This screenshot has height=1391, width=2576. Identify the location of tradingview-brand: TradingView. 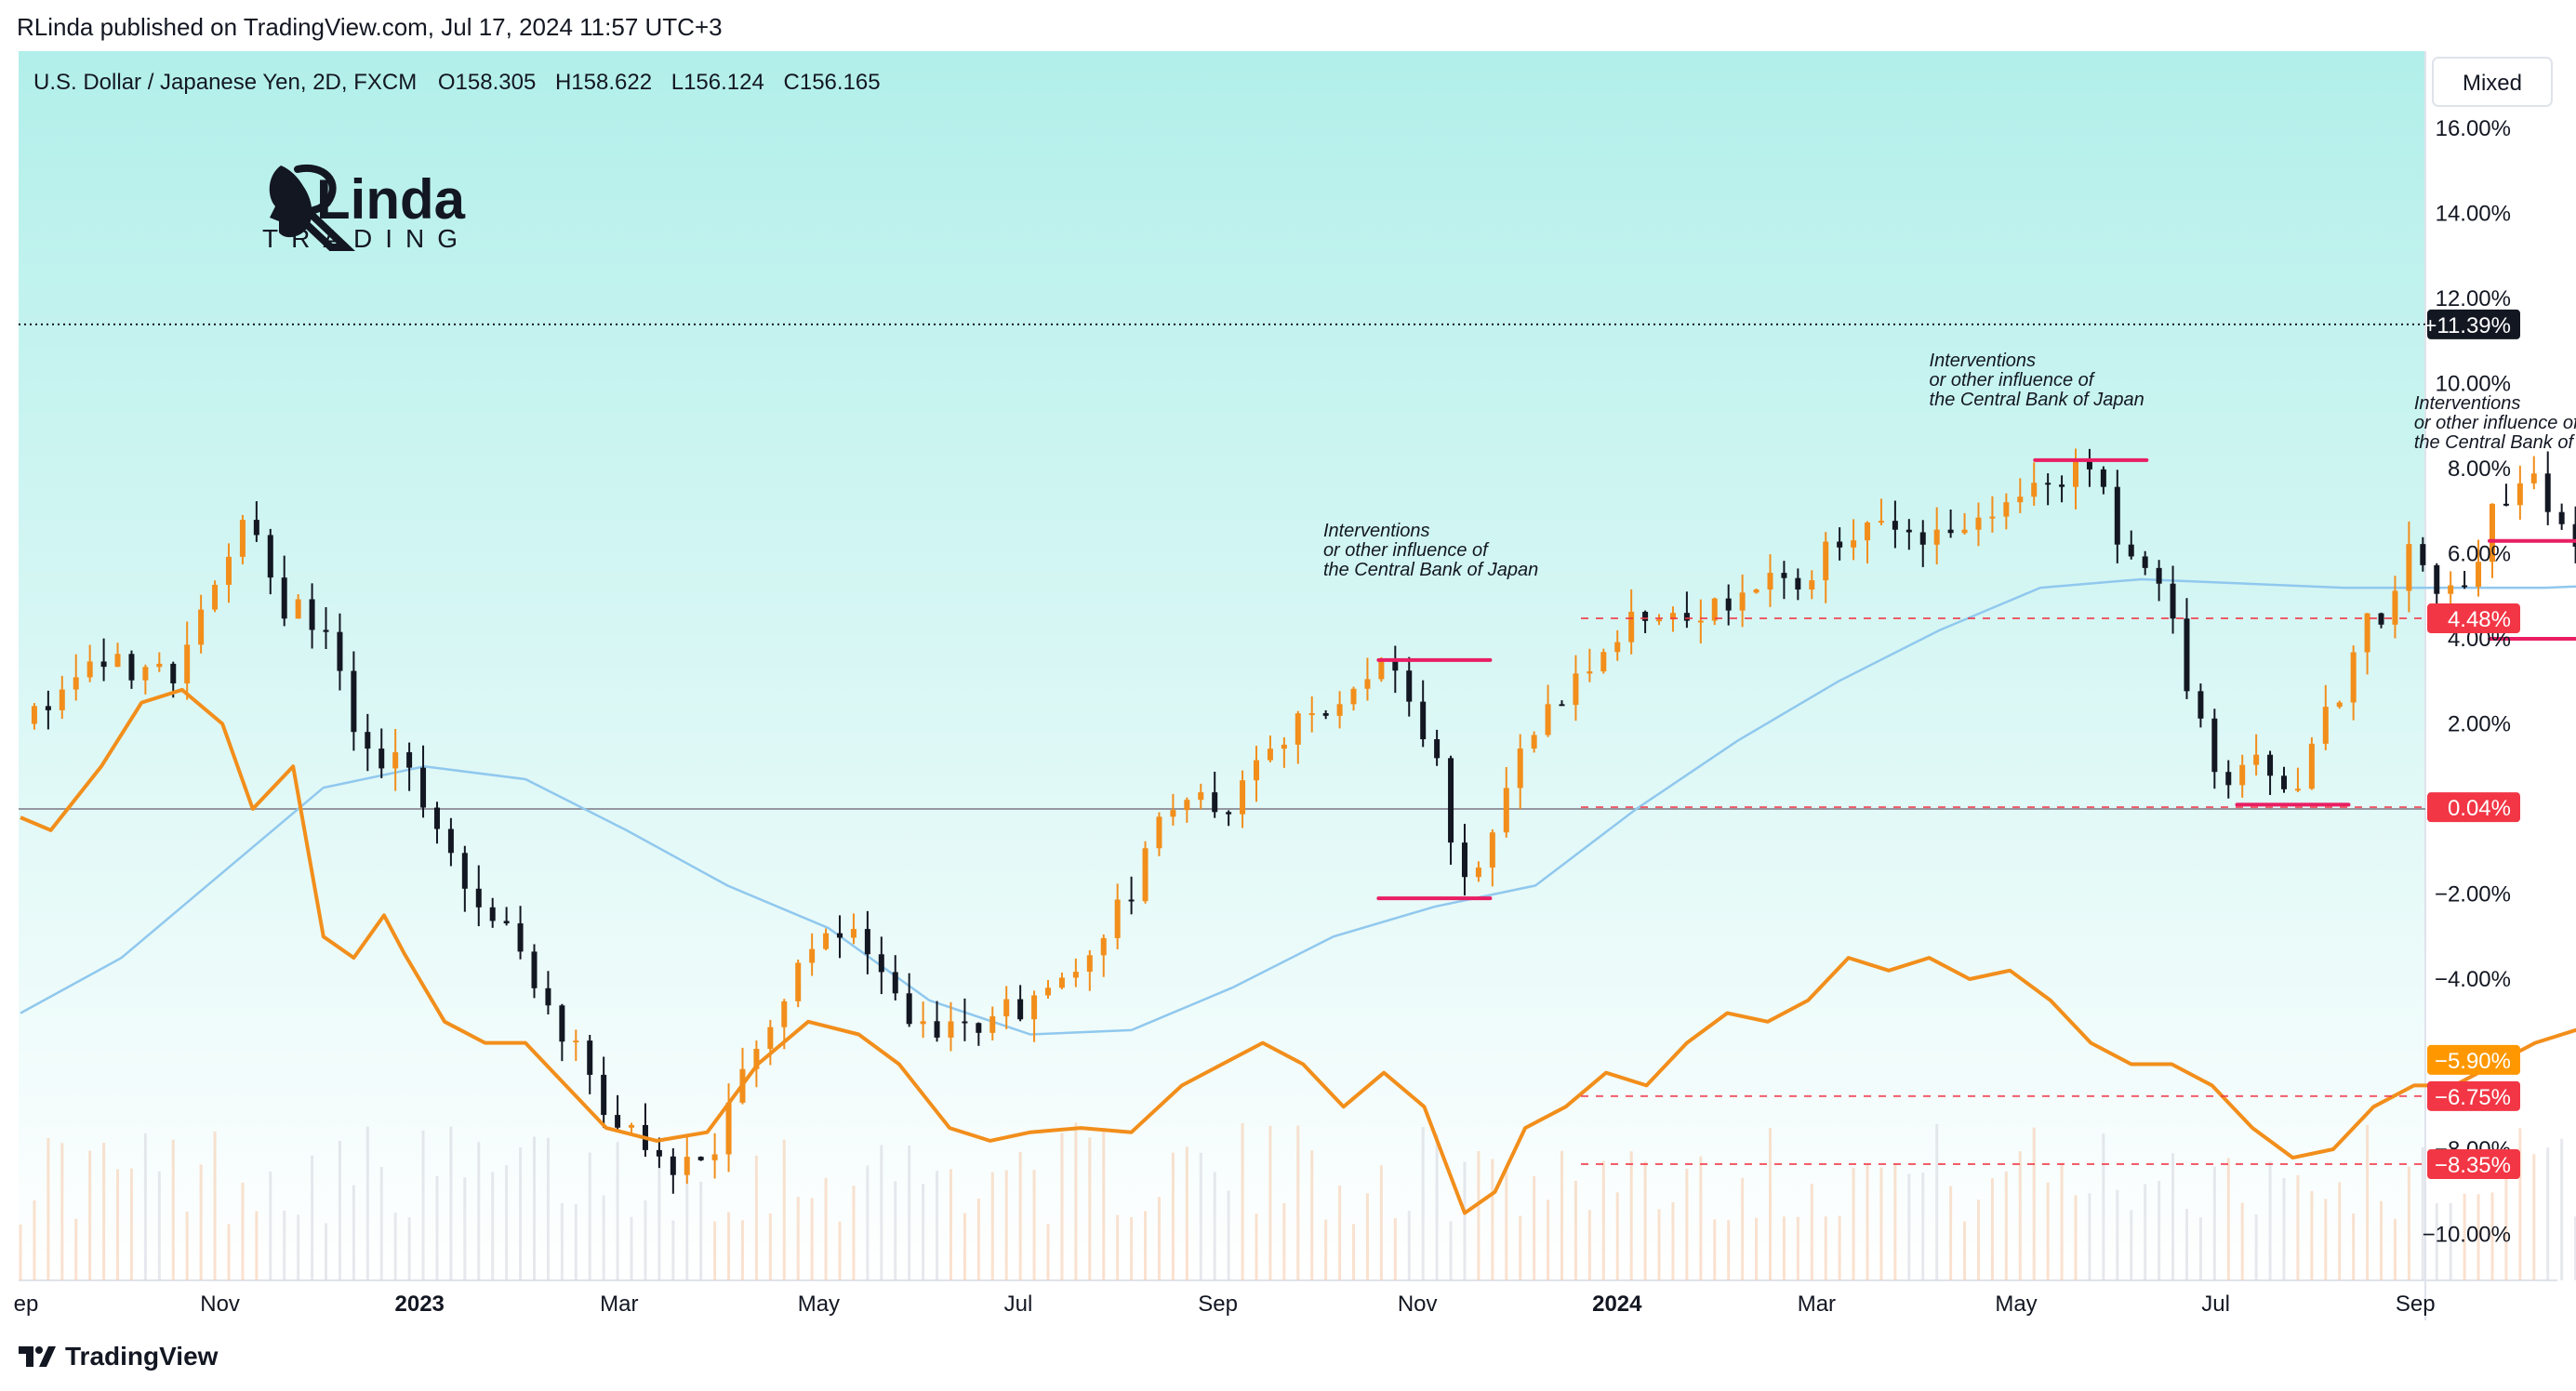
(118, 1356).